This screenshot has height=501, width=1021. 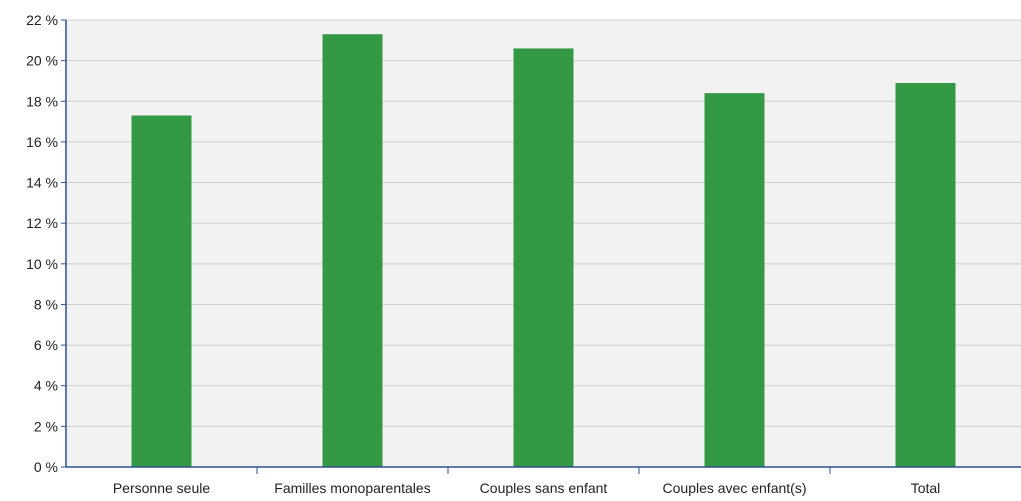 What do you see at coordinates (46, 304) in the screenshot?
I see `y-tick-label: 8 %` at bounding box center [46, 304].